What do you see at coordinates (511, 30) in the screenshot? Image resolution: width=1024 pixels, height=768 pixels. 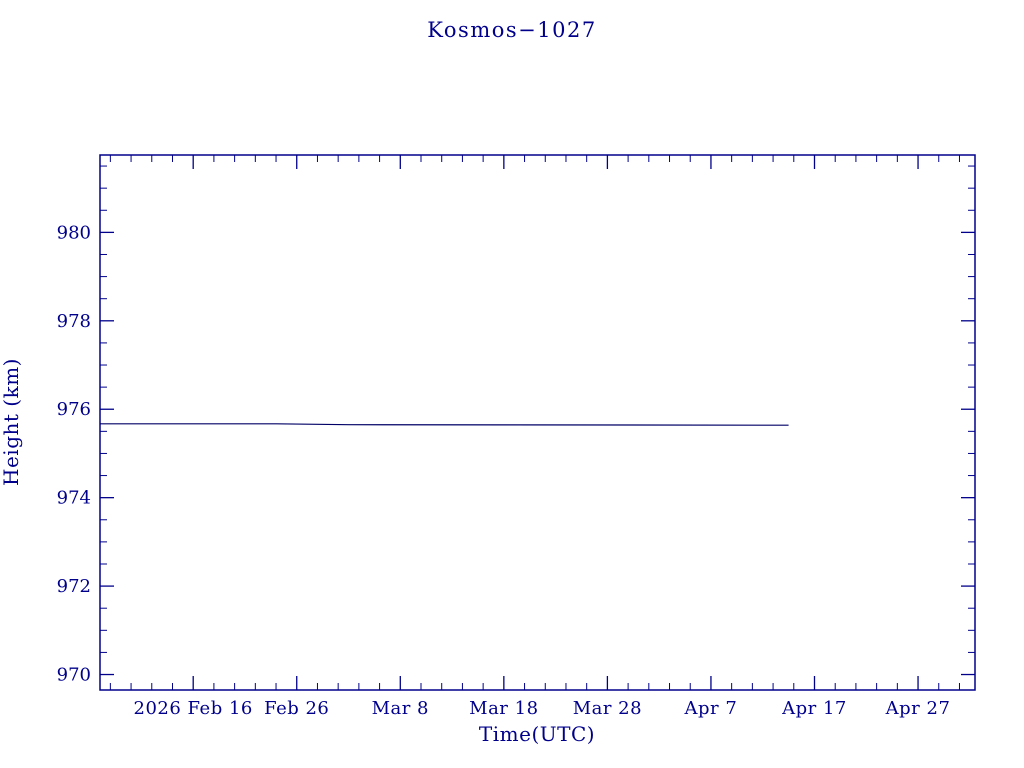 I see `chart-title: Kosmos−1027` at bounding box center [511, 30].